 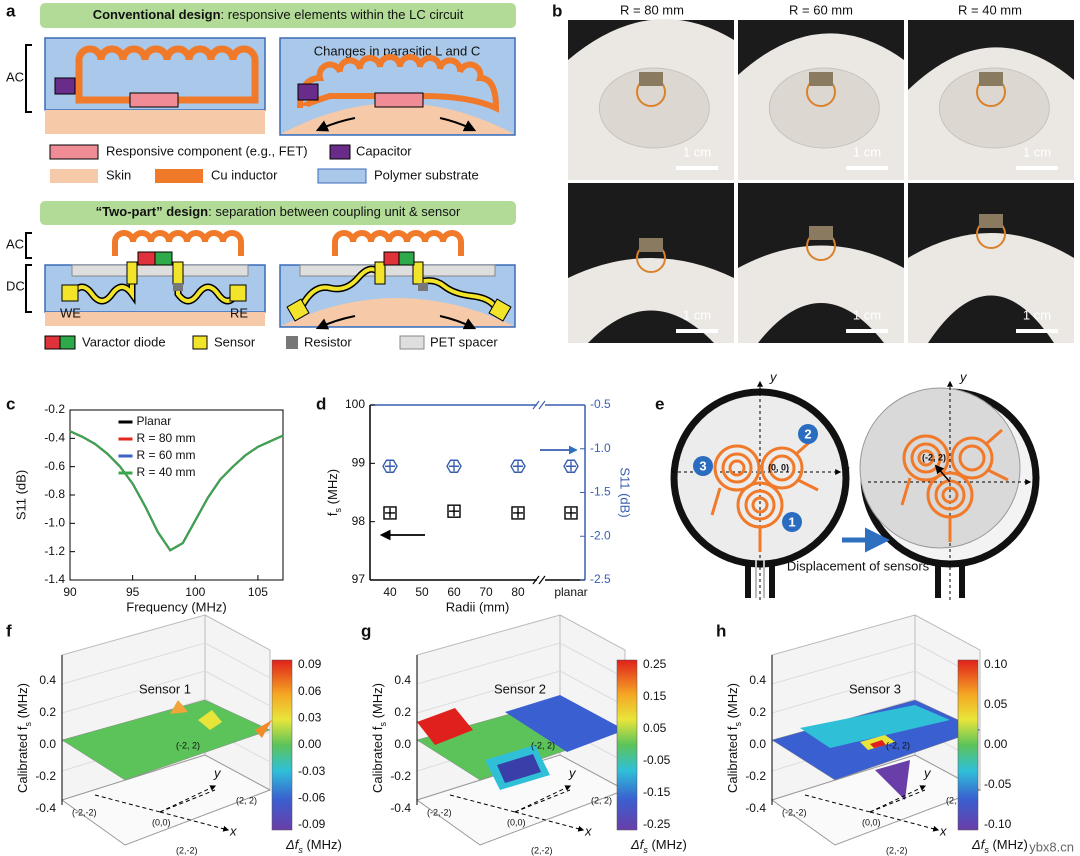 What do you see at coordinates (157, 14) in the screenshot?
I see `banner-bold: Conventional design` at bounding box center [157, 14].